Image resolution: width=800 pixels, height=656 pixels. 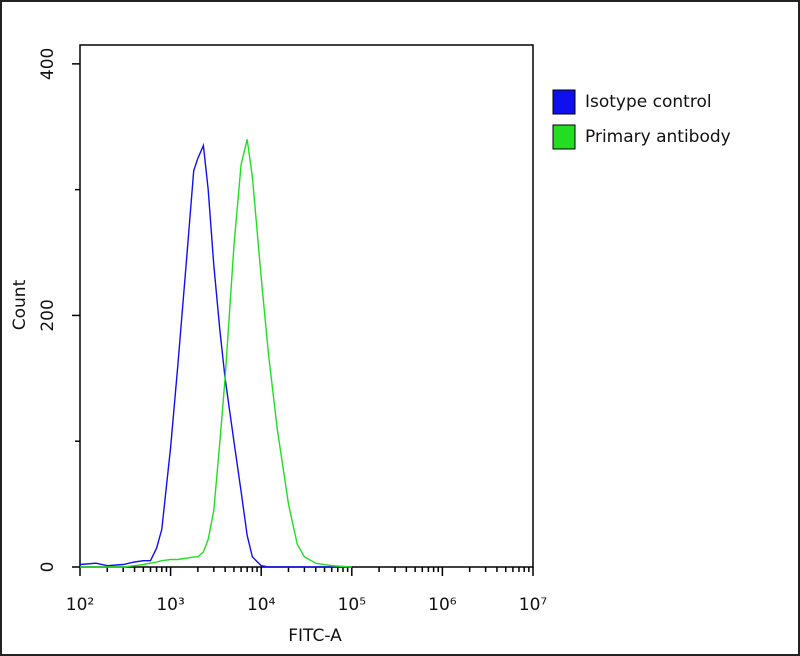 I want to click on legend-label: Isotype control, so click(x=648, y=102).